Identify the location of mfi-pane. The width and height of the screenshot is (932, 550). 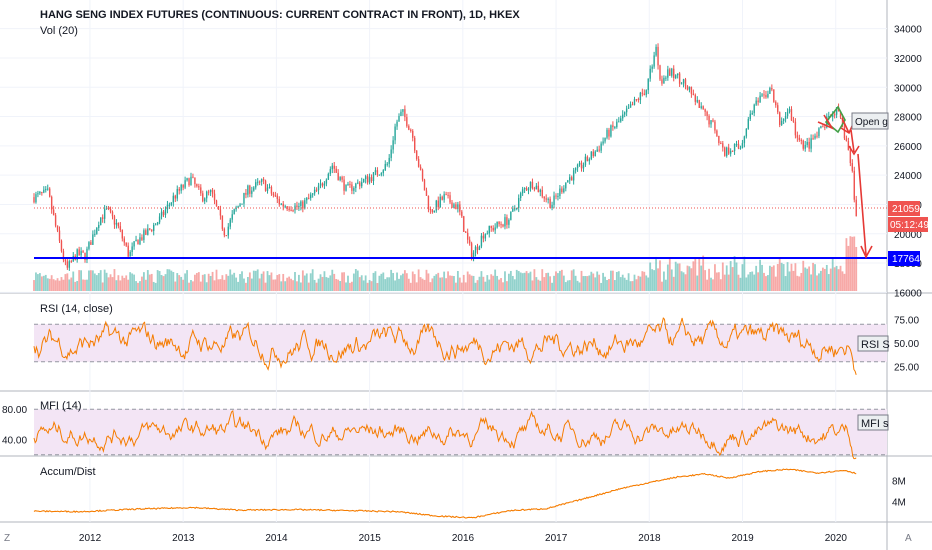
(460, 434).